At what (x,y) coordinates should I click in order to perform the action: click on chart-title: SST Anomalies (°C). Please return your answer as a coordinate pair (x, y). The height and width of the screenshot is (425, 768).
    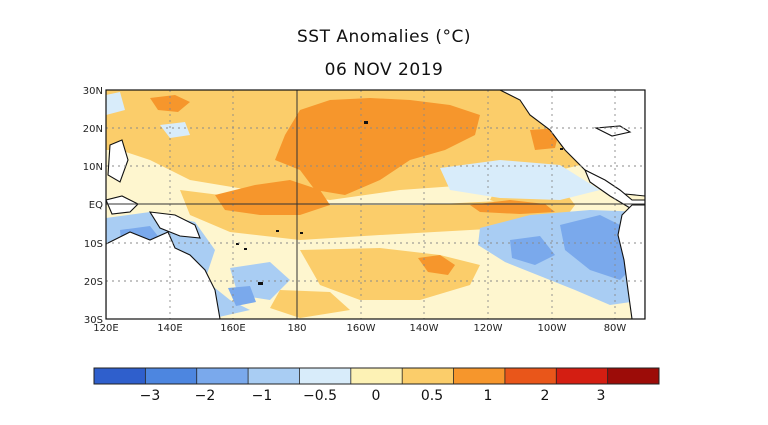
    Looking at the image, I should click on (384, 37).